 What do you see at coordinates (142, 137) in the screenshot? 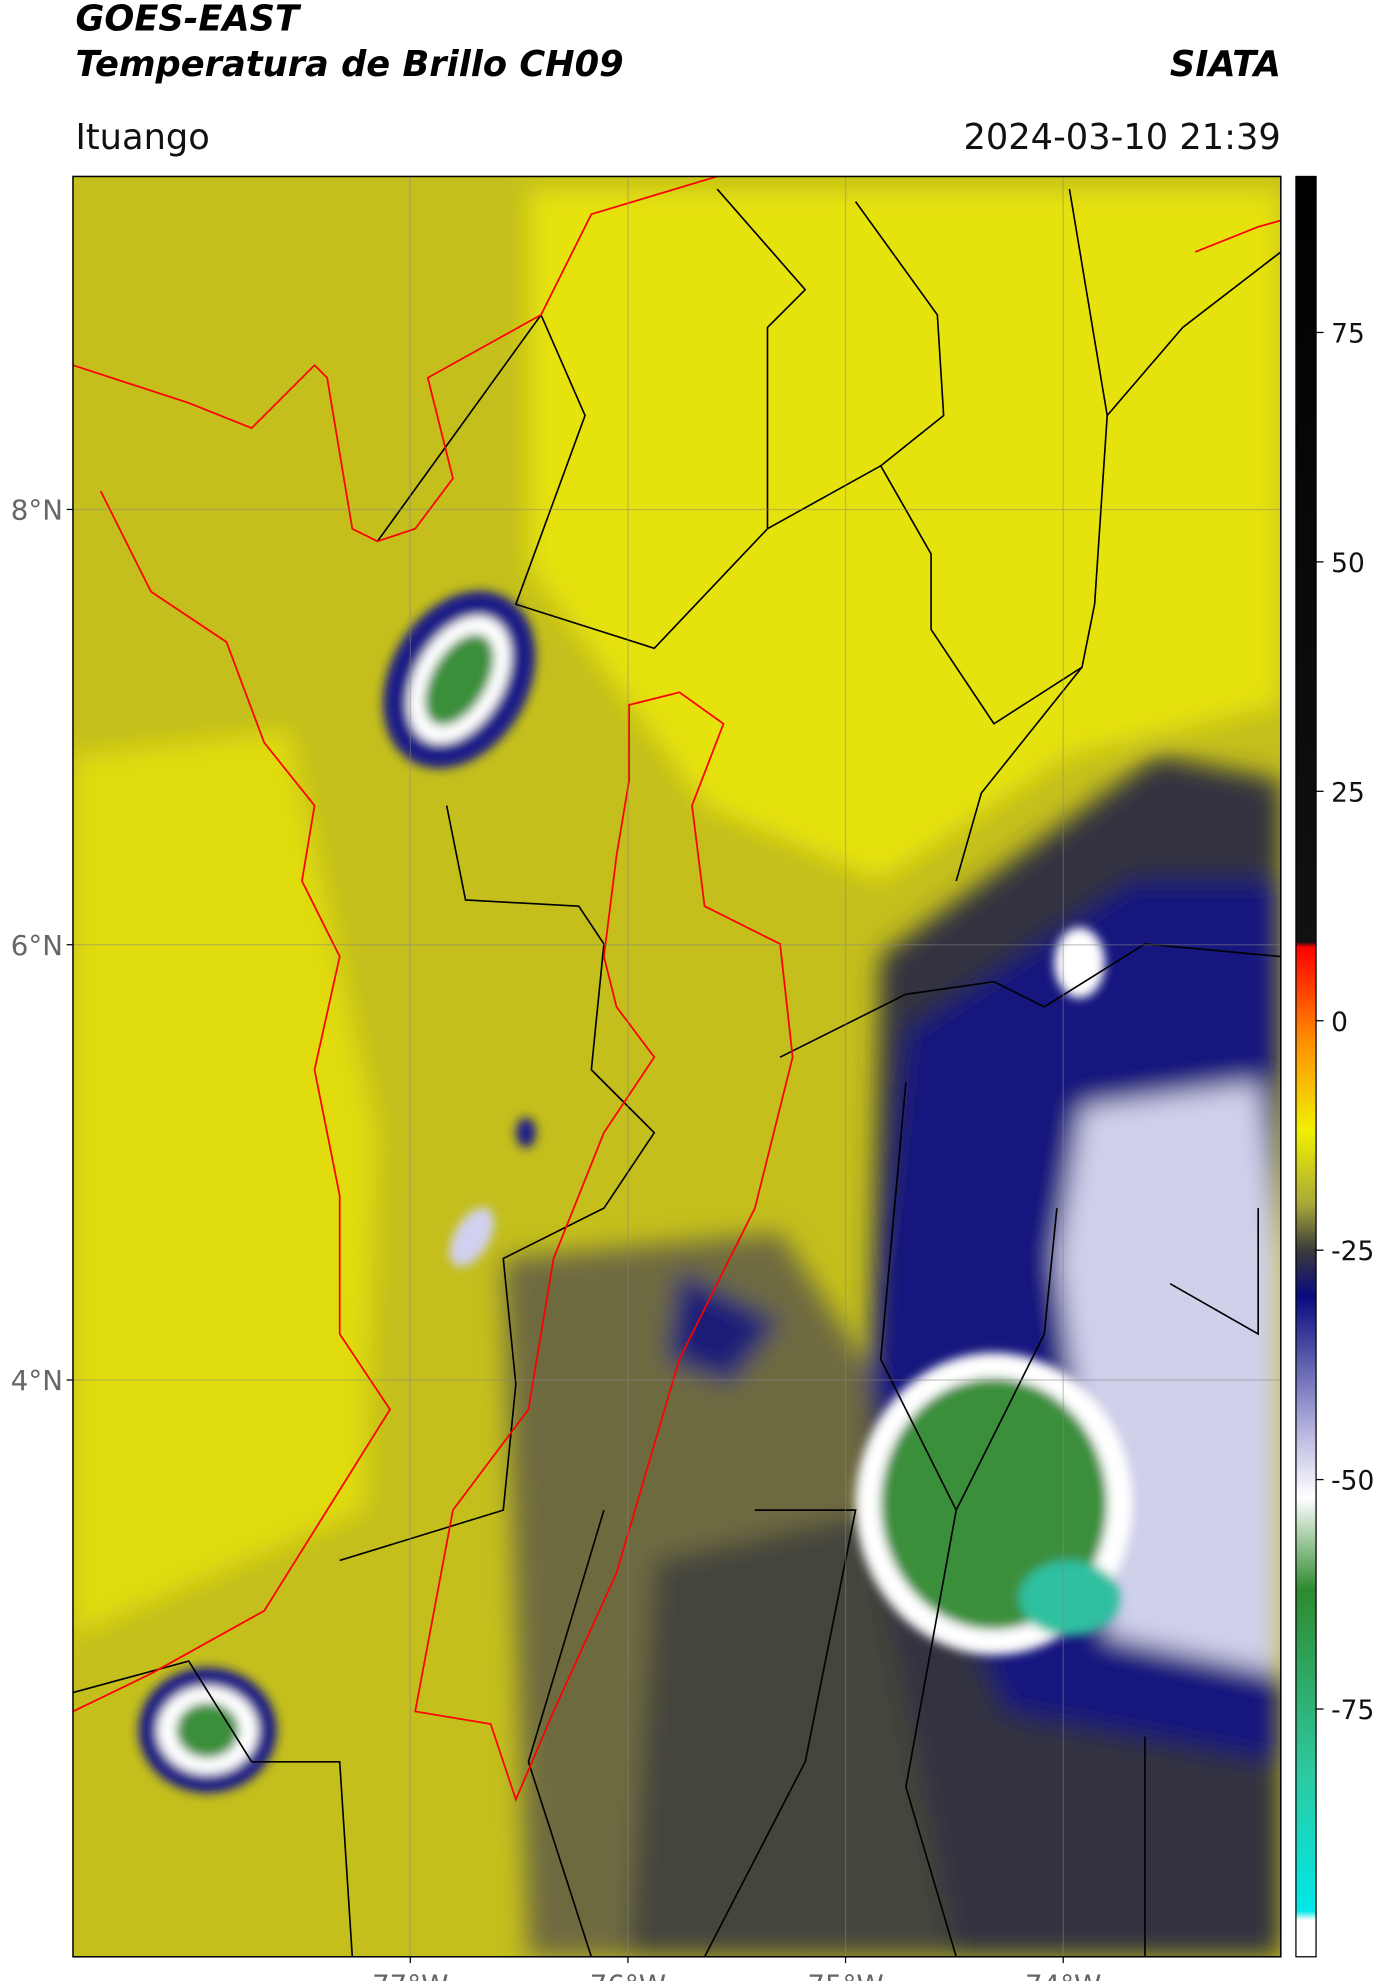
I see `location: Ituango` at bounding box center [142, 137].